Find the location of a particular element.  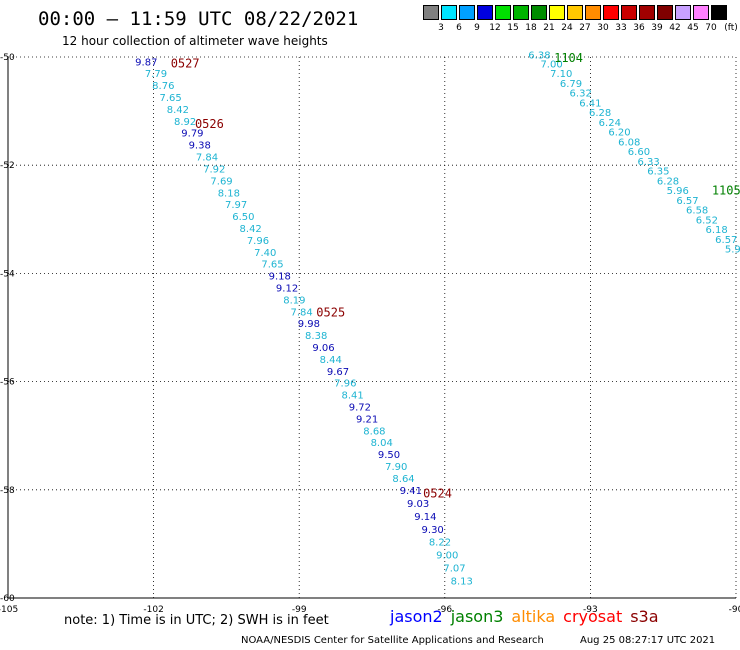

wave-height-value: 7.79 is located at coordinates (156, 74).